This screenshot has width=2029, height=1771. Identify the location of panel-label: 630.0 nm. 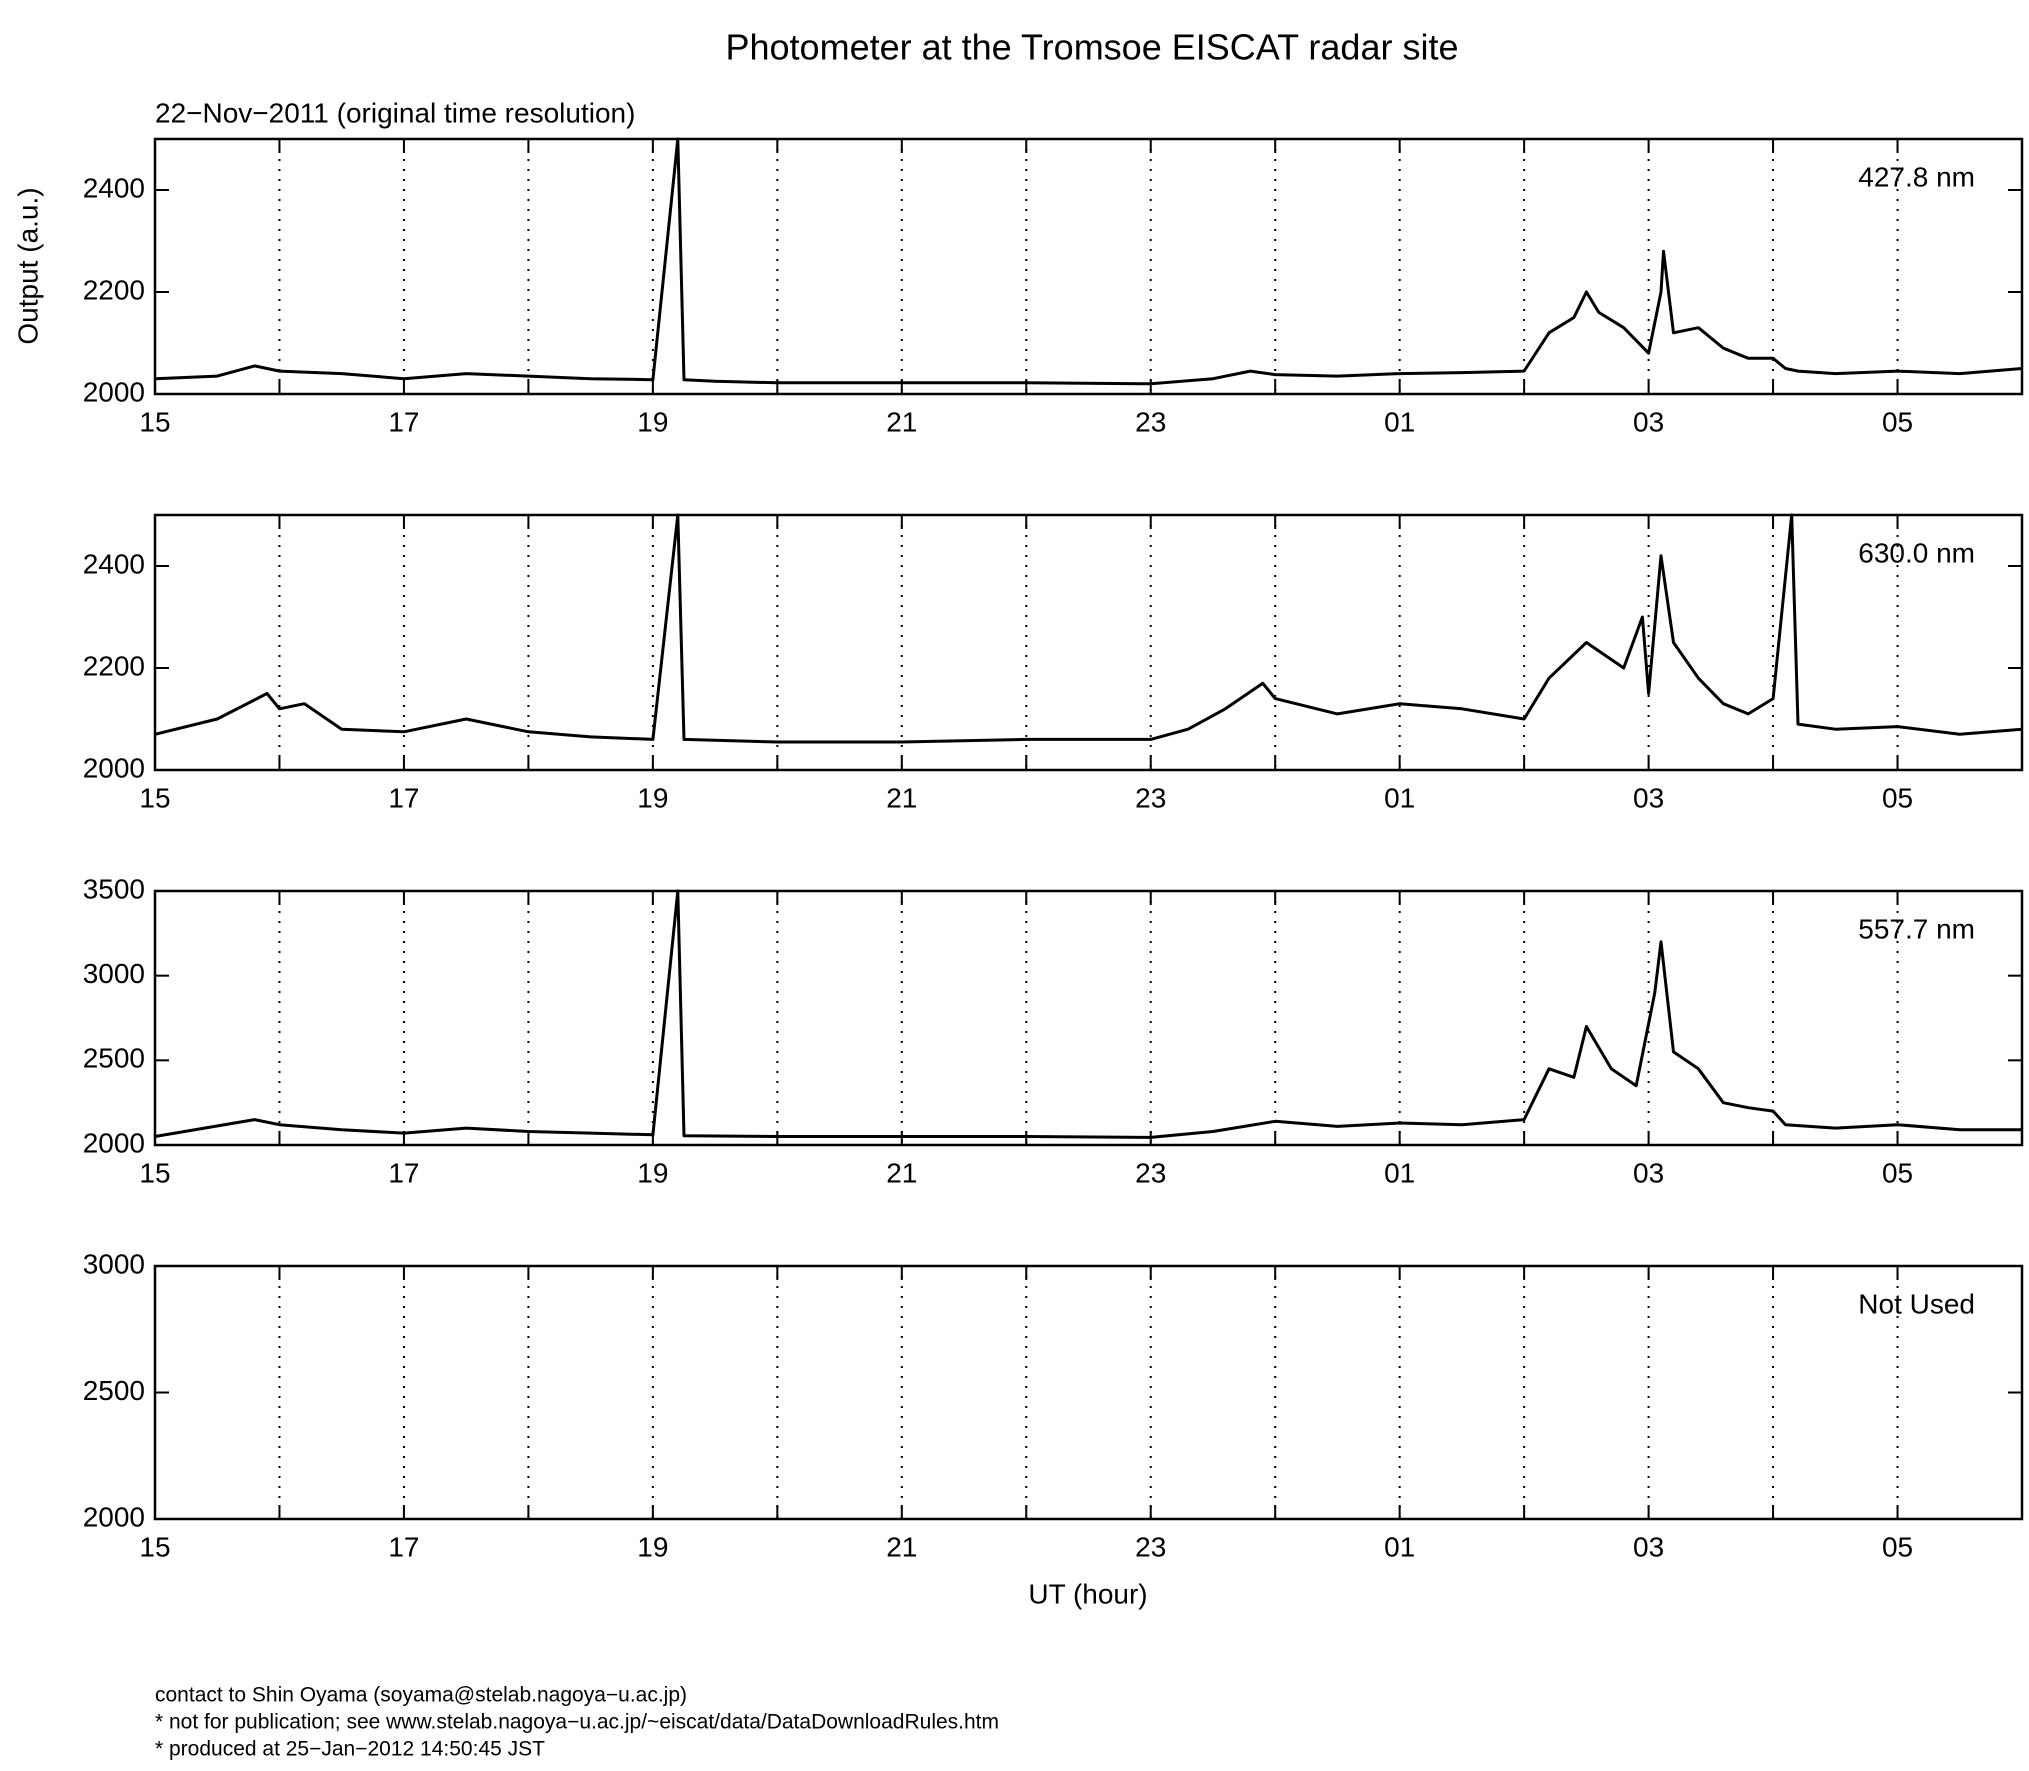
(1916, 552).